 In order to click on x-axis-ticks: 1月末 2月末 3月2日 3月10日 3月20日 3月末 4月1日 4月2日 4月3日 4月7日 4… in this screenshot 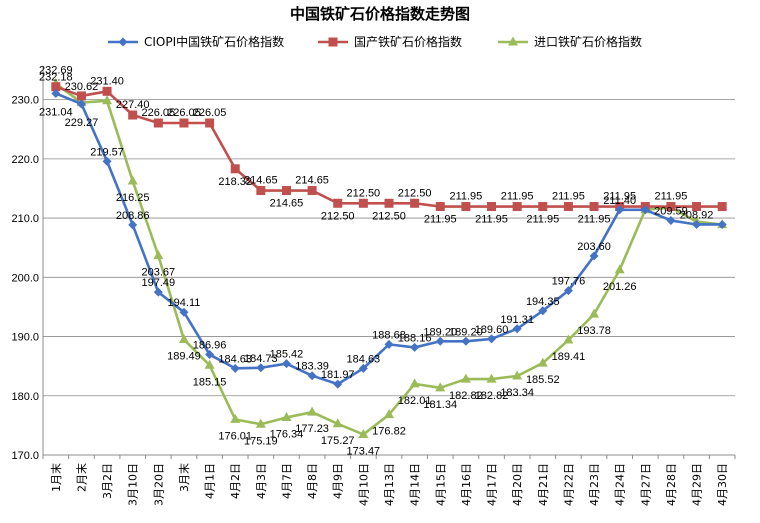, I will do `click(389, 484)`.